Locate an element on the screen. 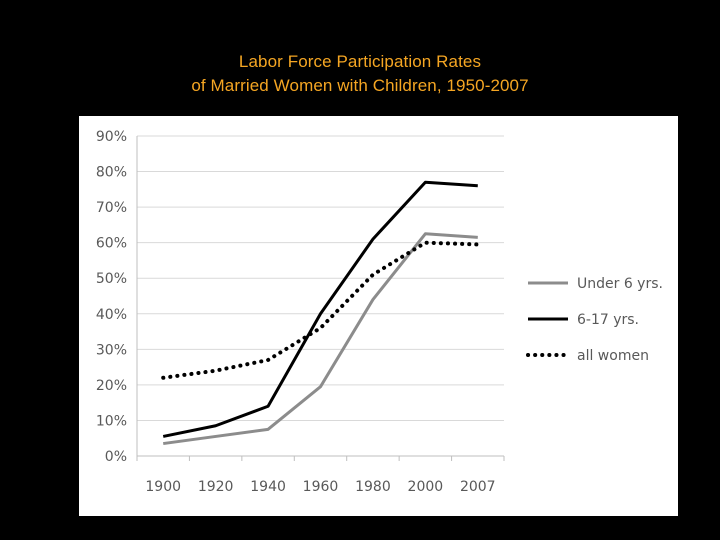  x-tick-label: 1940 is located at coordinates (268, 487).